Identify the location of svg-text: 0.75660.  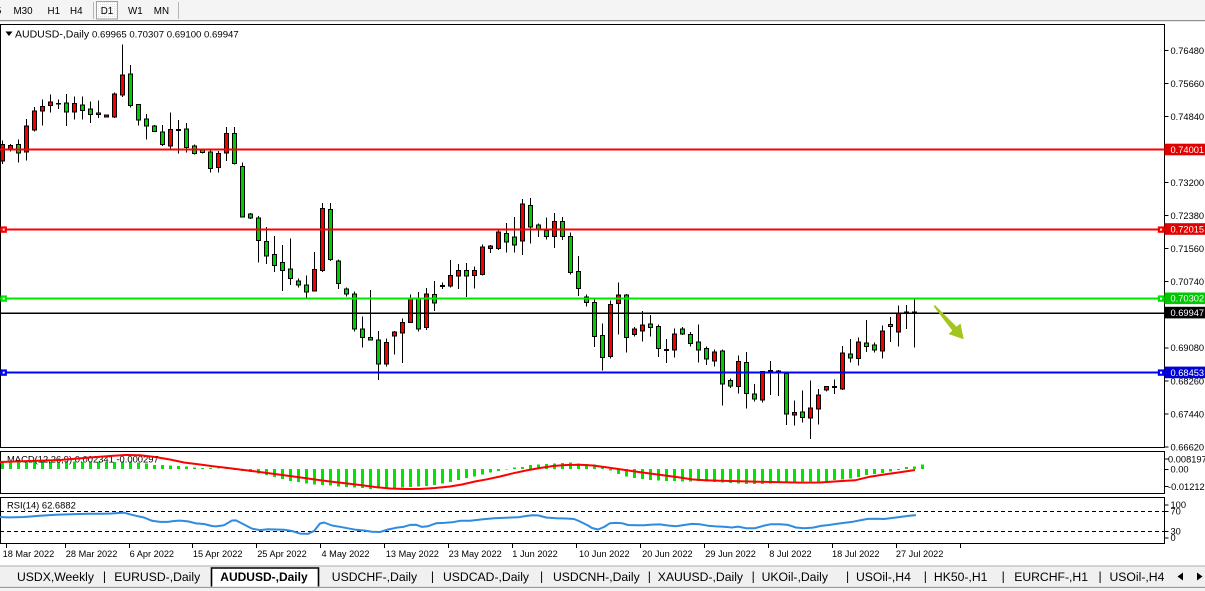
(1188, 84).